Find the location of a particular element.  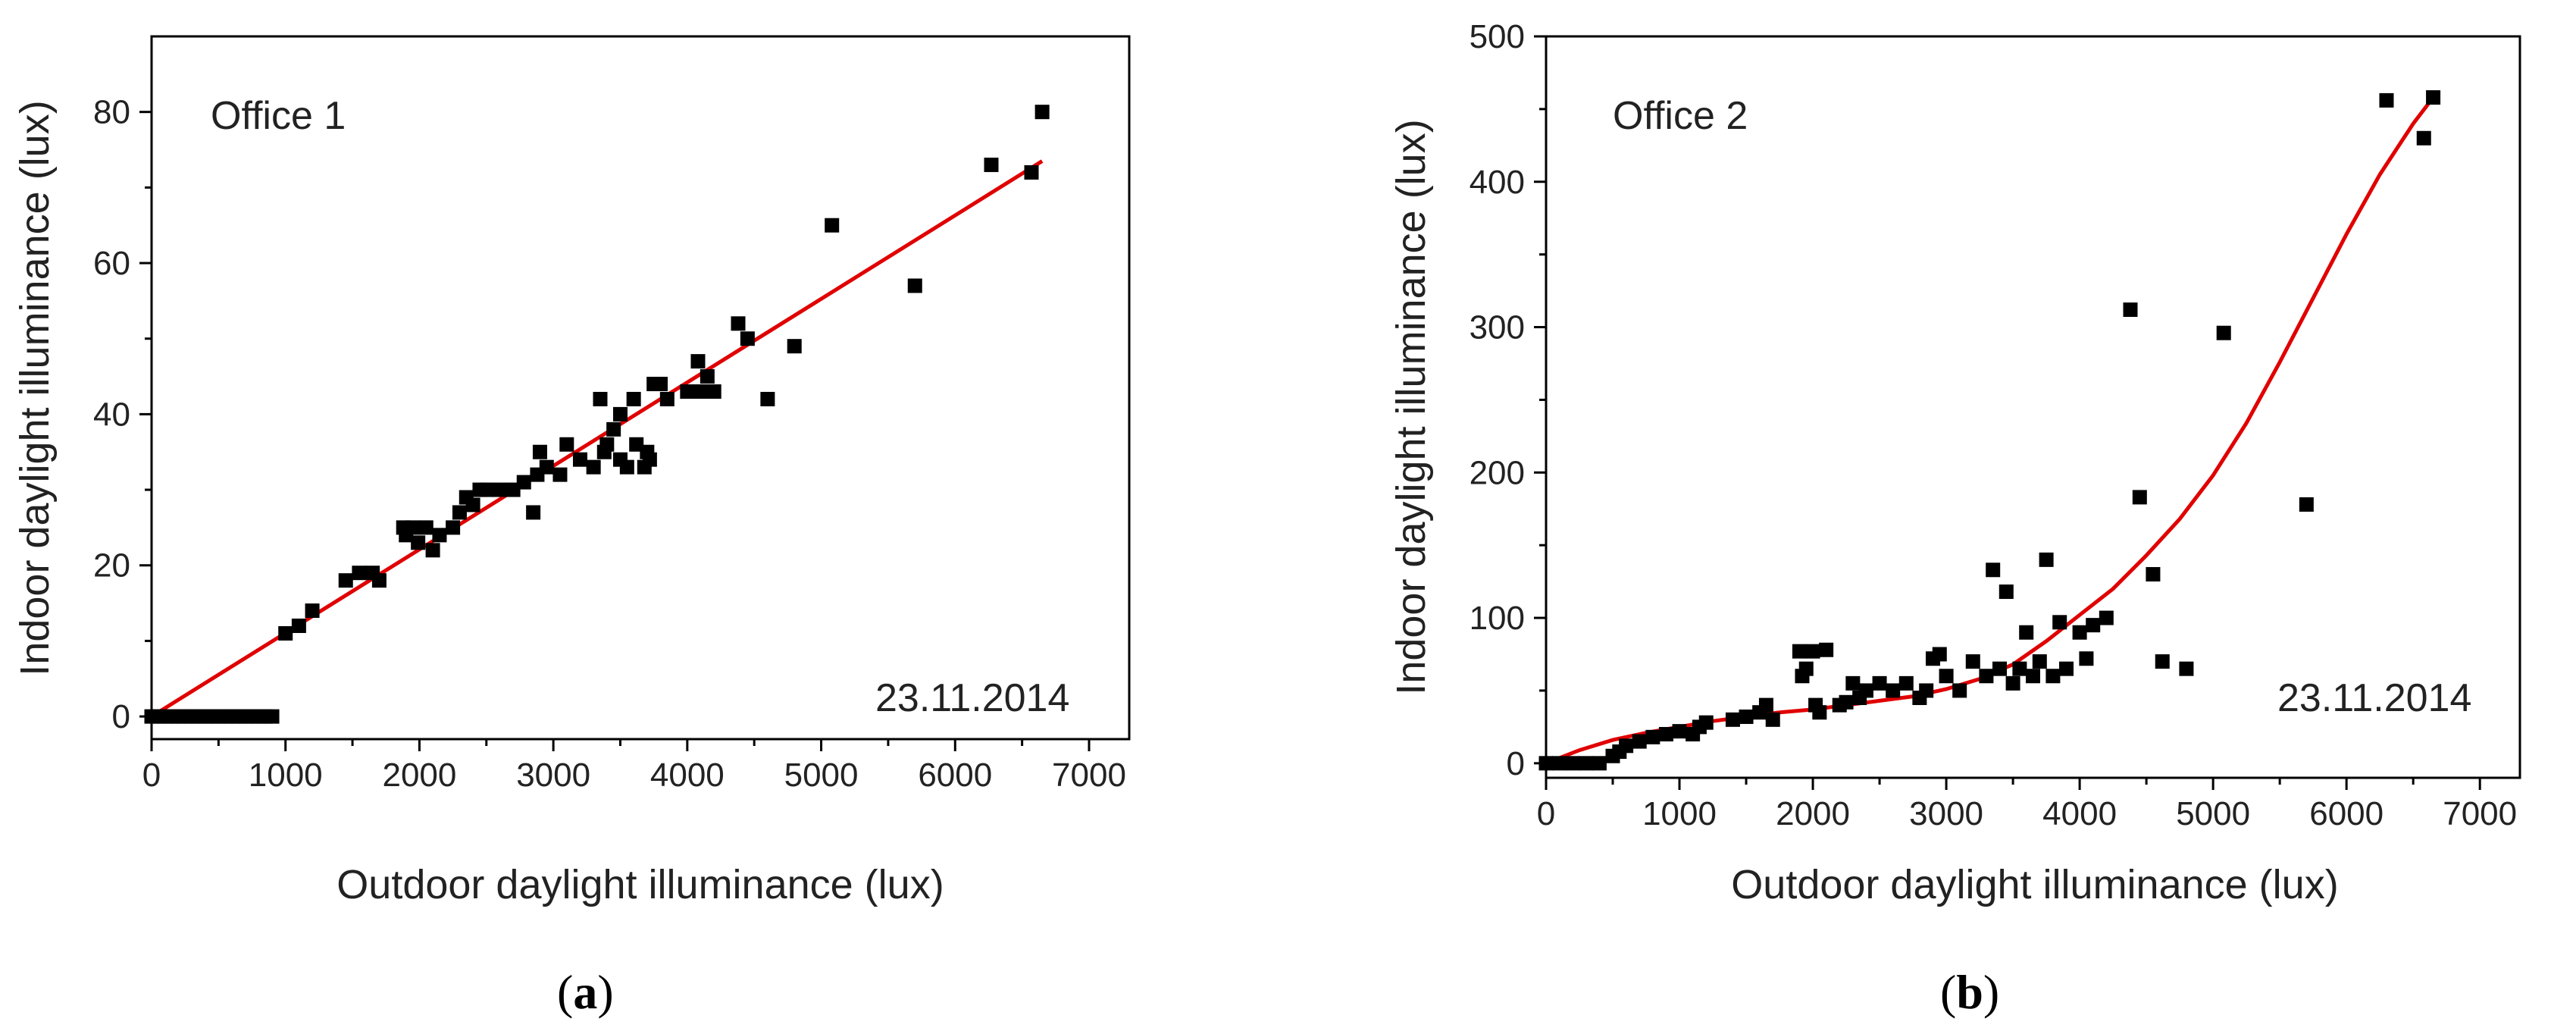

x-tick-label-b-0: 0 is located at coordinates (1546, 813).